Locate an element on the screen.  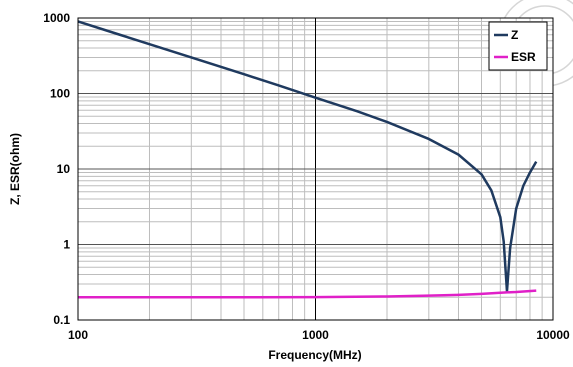
y-tick-labels: 1000 100 10 1 0.1 is located at coordinates (56, 169).